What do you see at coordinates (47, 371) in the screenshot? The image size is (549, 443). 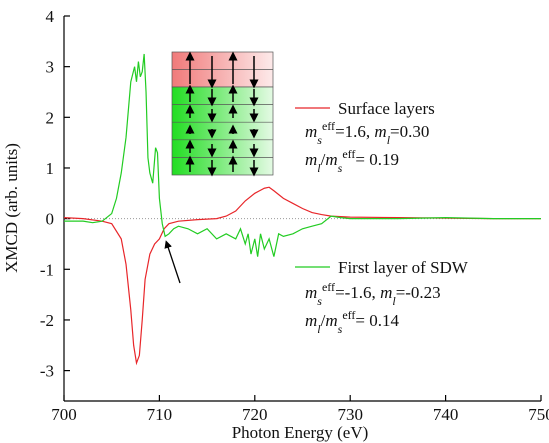 I see `y-tick-label: -3` at bounding box center [47, 371].